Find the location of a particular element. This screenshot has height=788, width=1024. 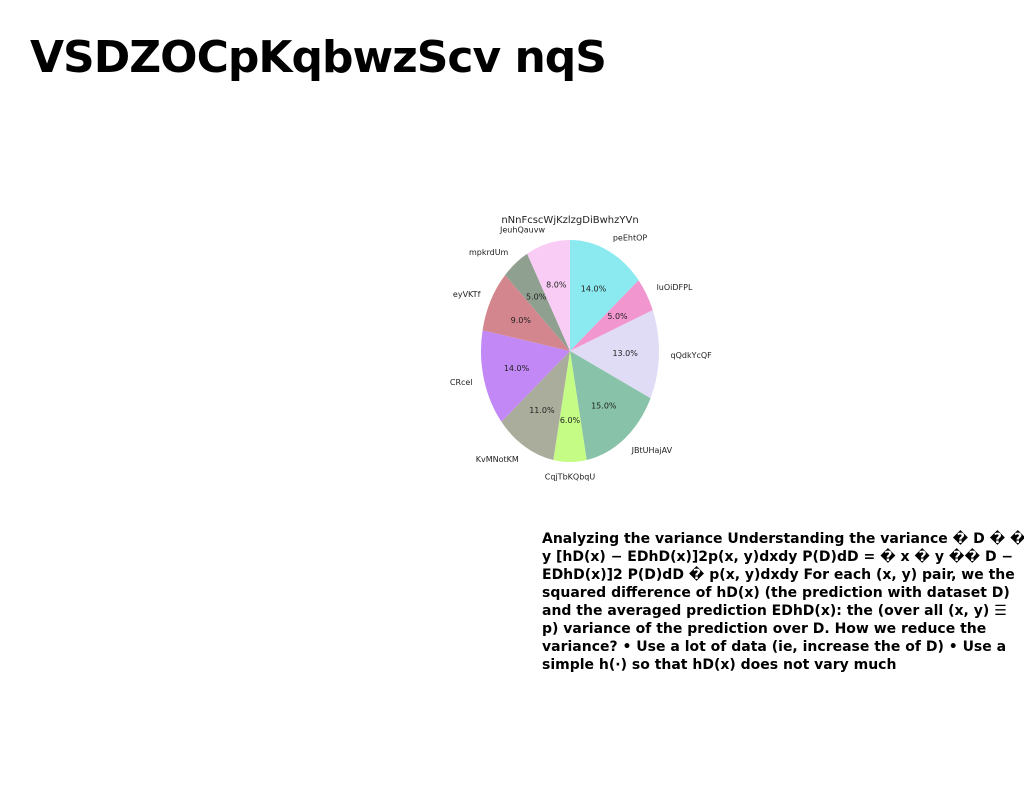

pie-slice-qQdkYcQF is located at coordinates (615, 354).